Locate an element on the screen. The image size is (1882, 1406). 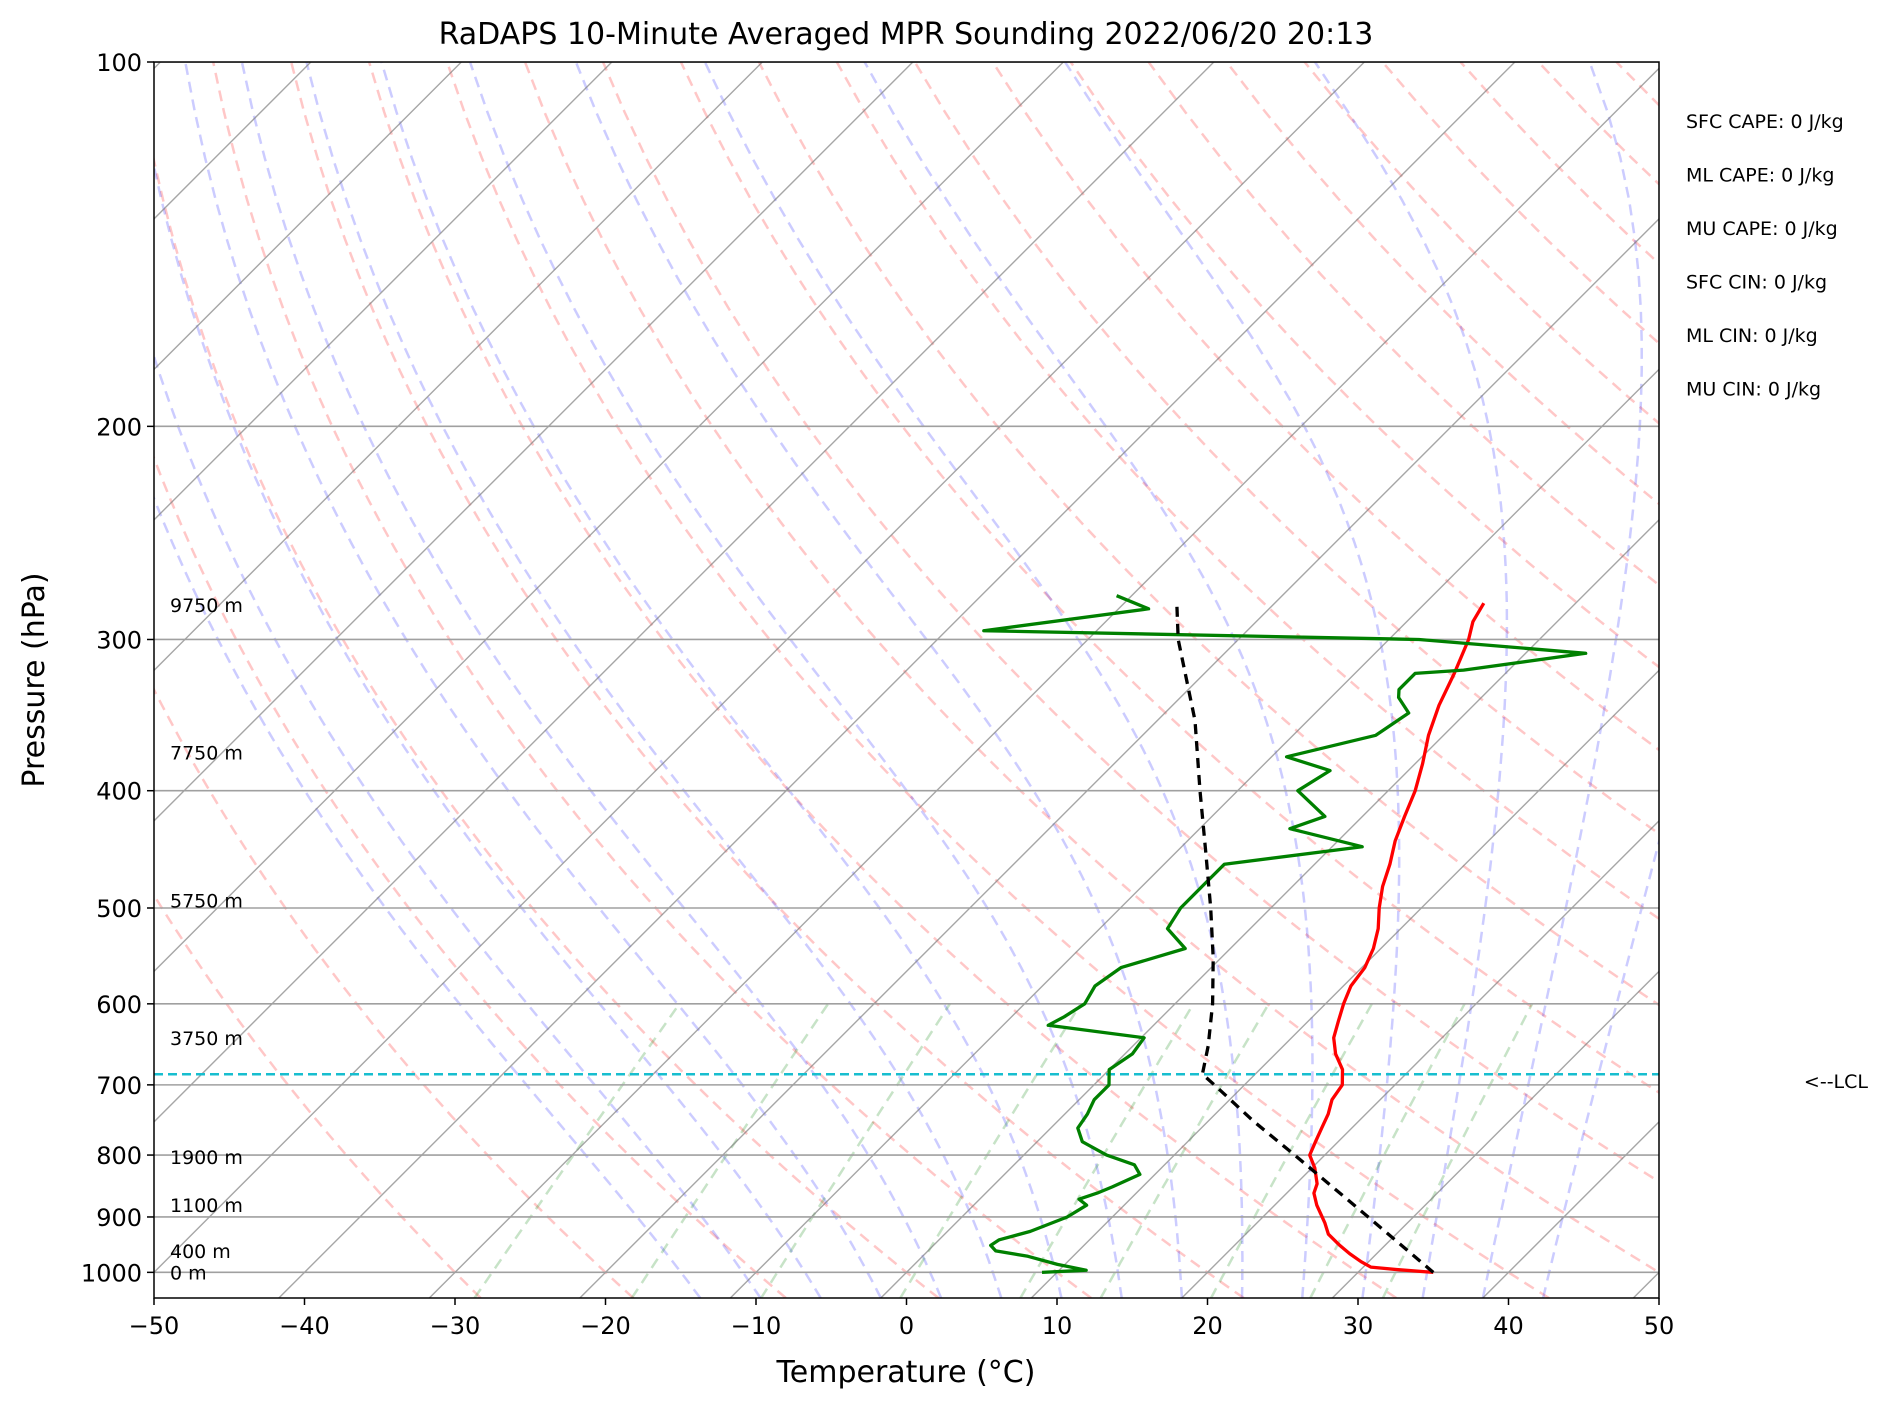
x-tick-label: 30 is located at coordinates (1358, 1326).